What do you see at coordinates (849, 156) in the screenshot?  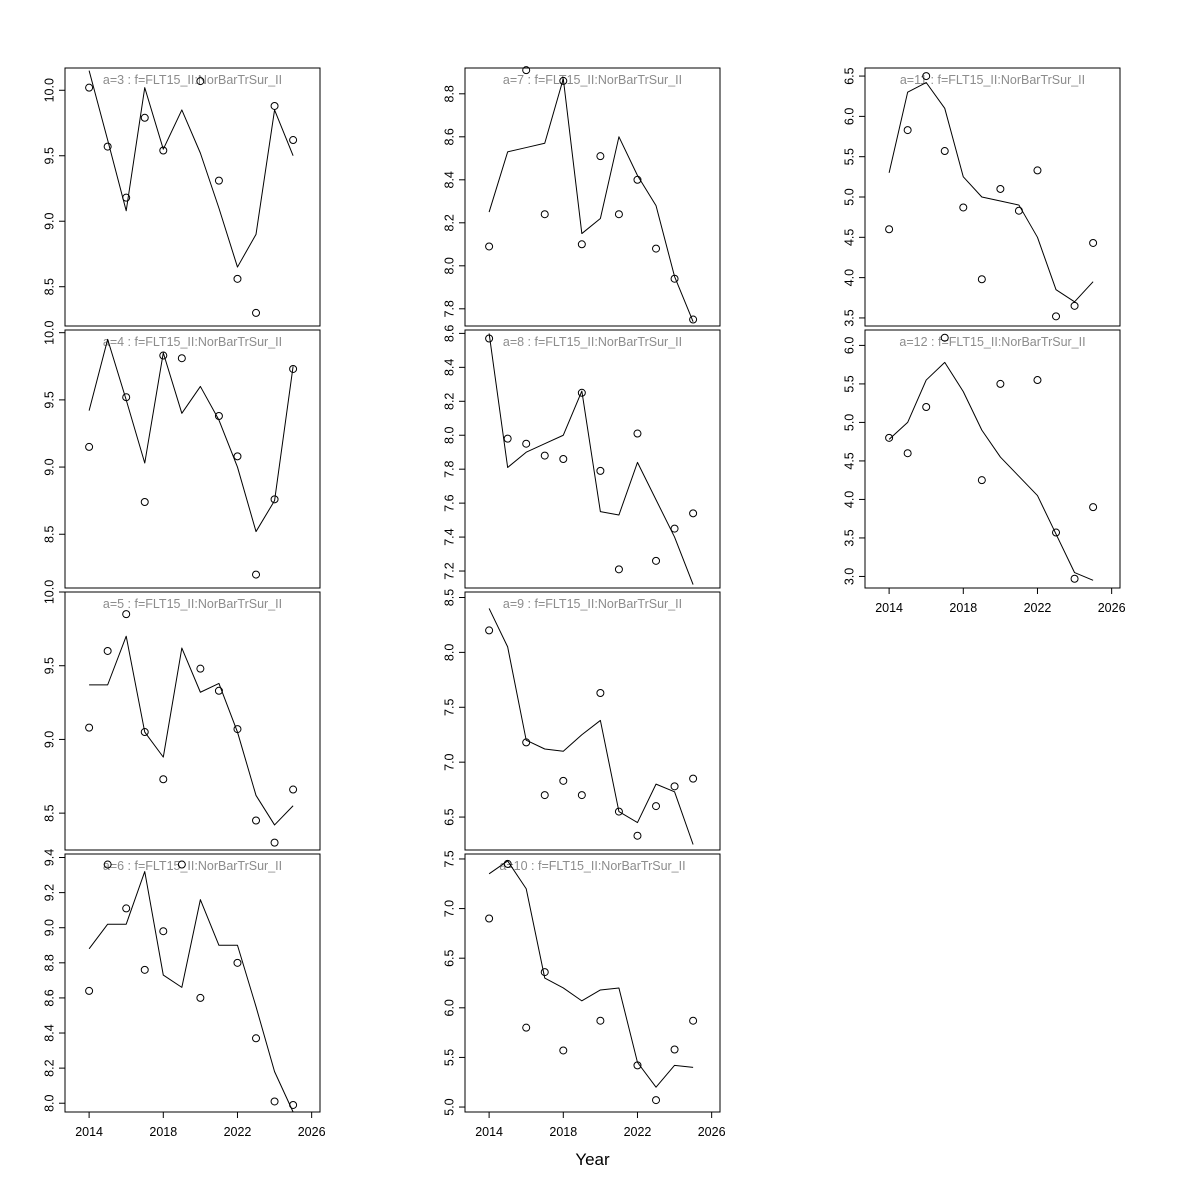 I see `y-tick-label: 5.5` at bounding box center [849, 156].